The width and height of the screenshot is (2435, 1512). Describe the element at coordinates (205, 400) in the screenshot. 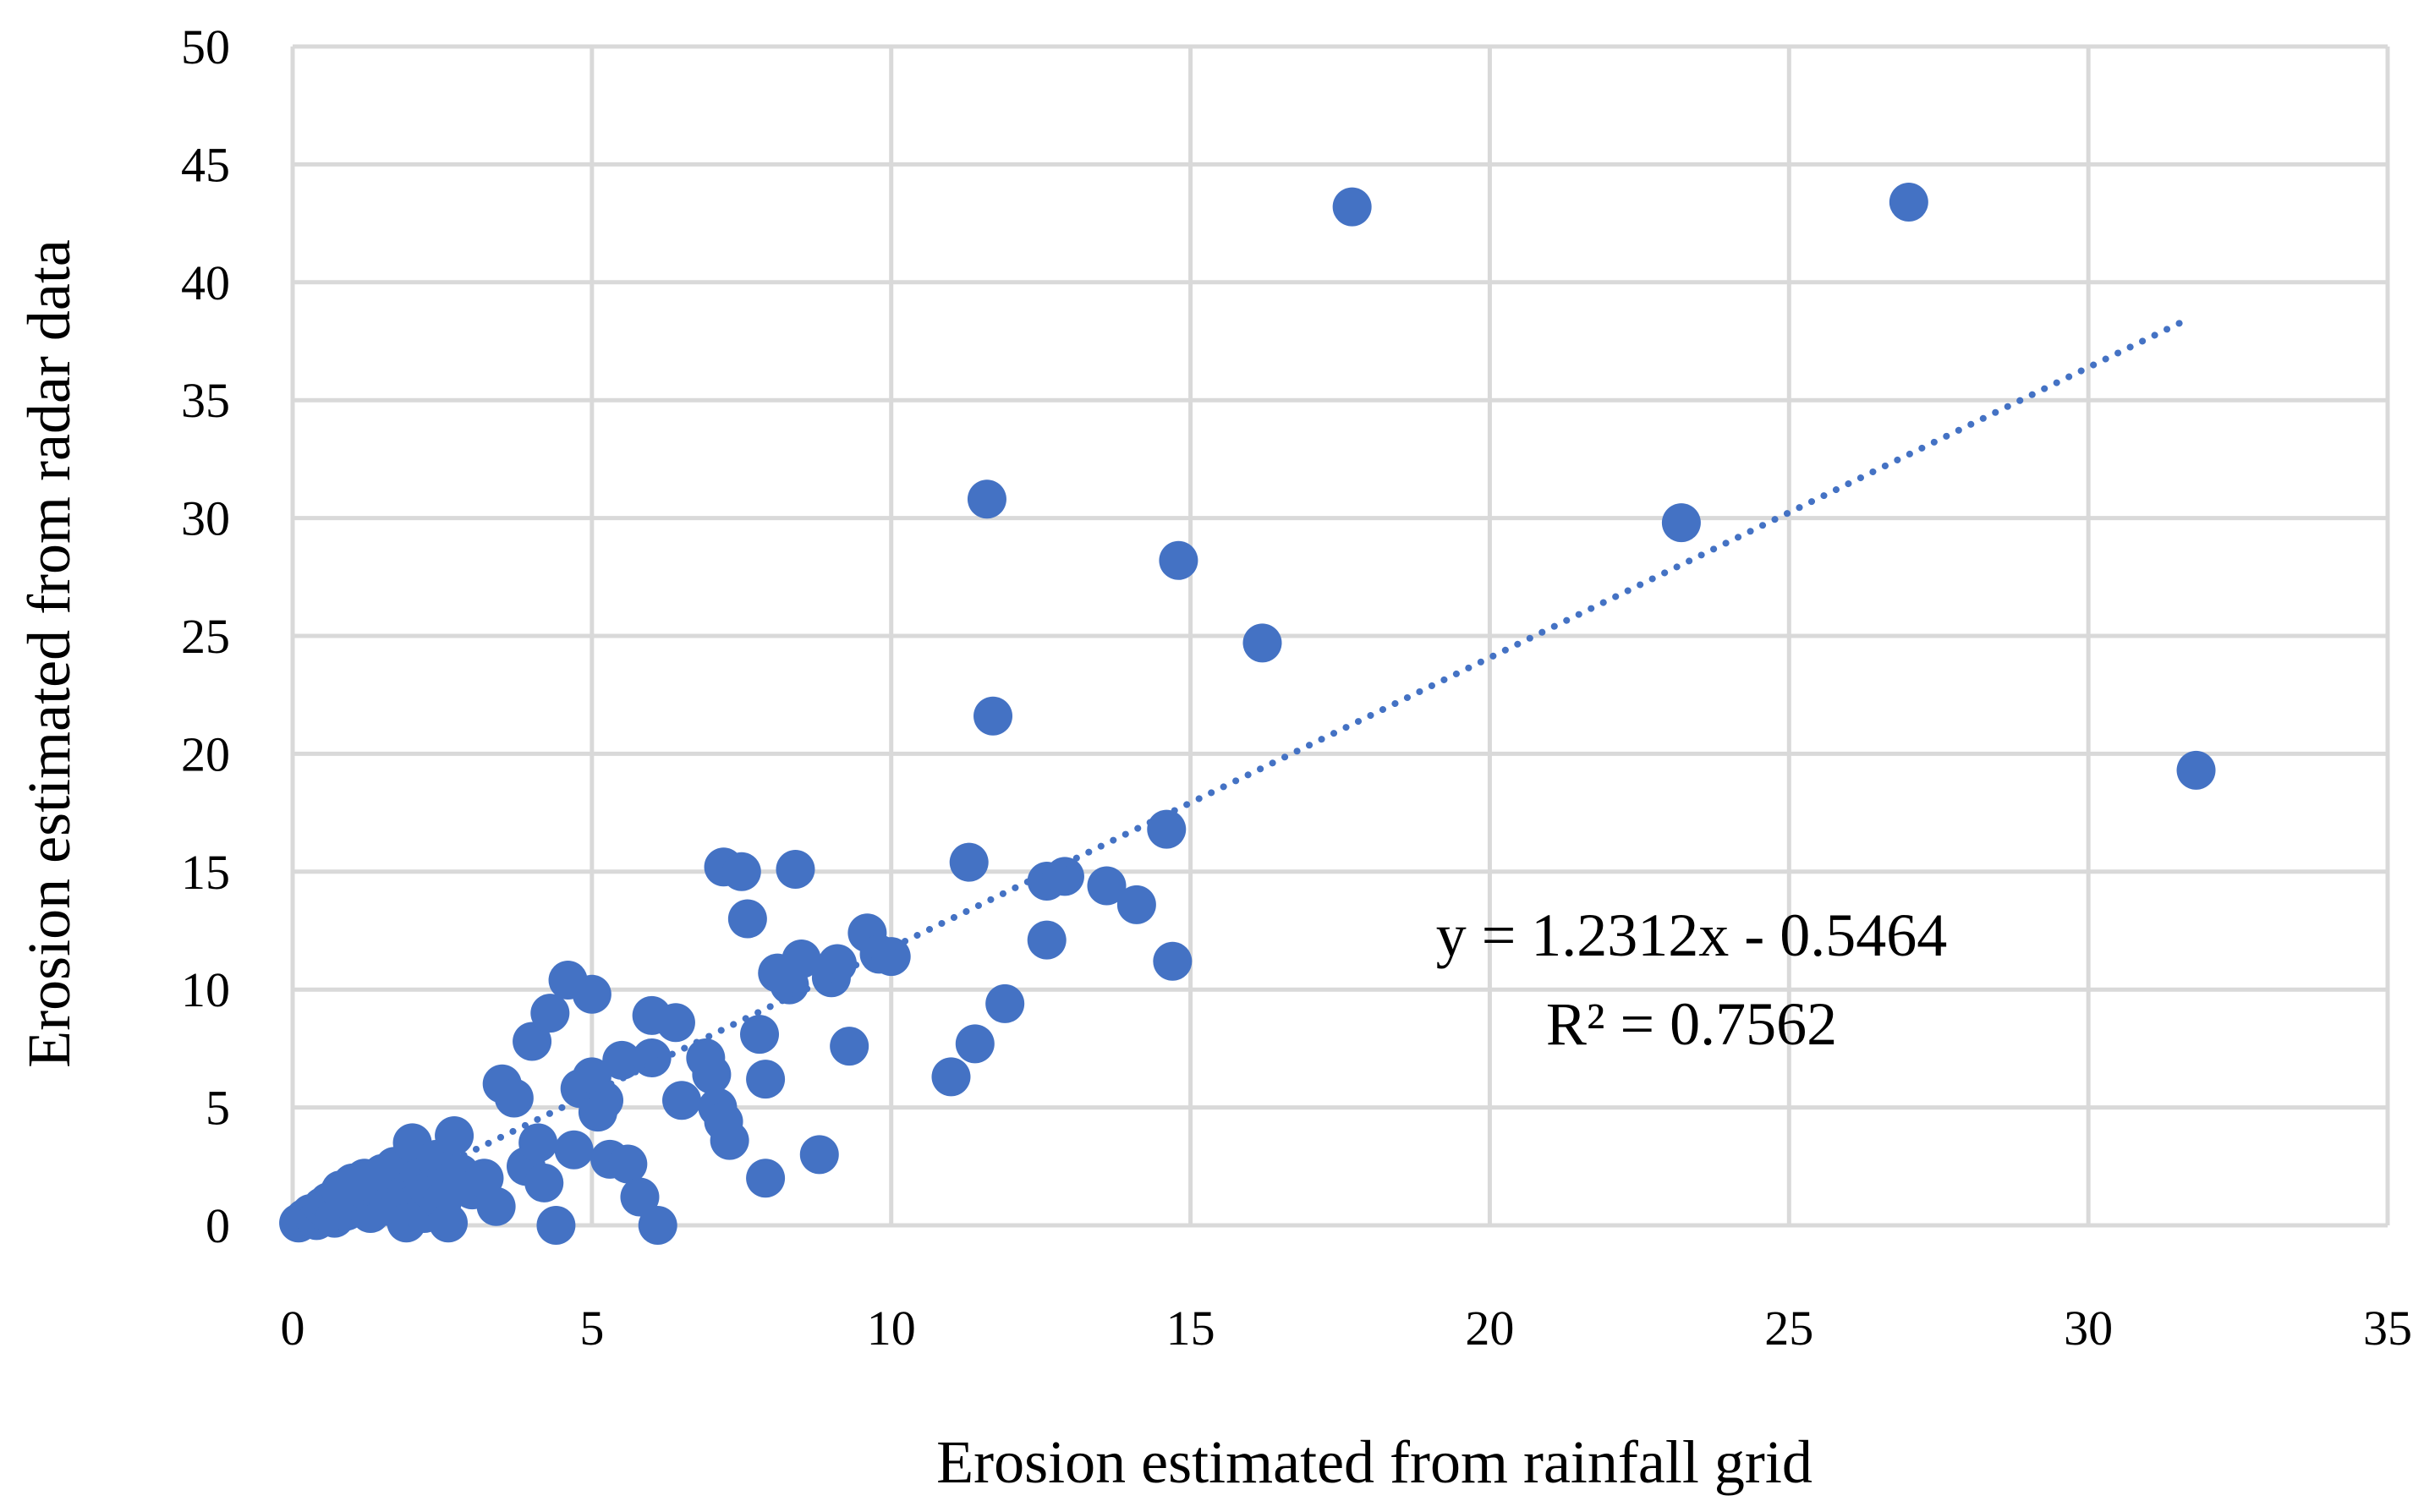

I see `y-tick-label-7: 35` at that location.